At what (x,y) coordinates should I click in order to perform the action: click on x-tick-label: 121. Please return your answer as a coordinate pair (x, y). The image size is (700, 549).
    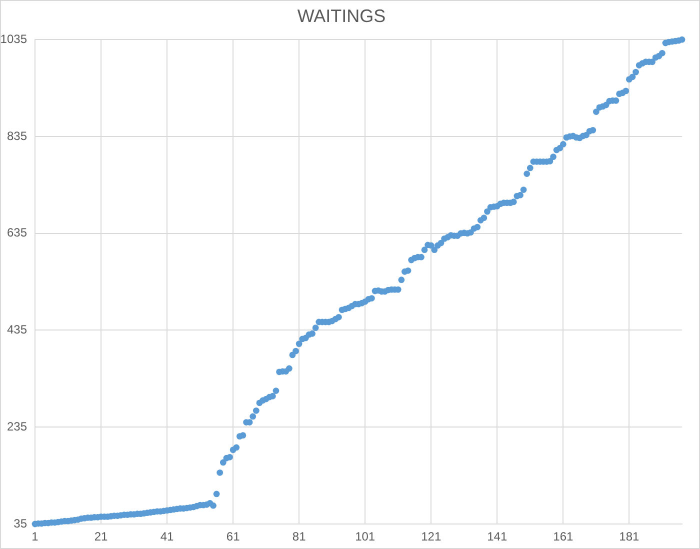
    Looking at the image, I should click on (431, 537).